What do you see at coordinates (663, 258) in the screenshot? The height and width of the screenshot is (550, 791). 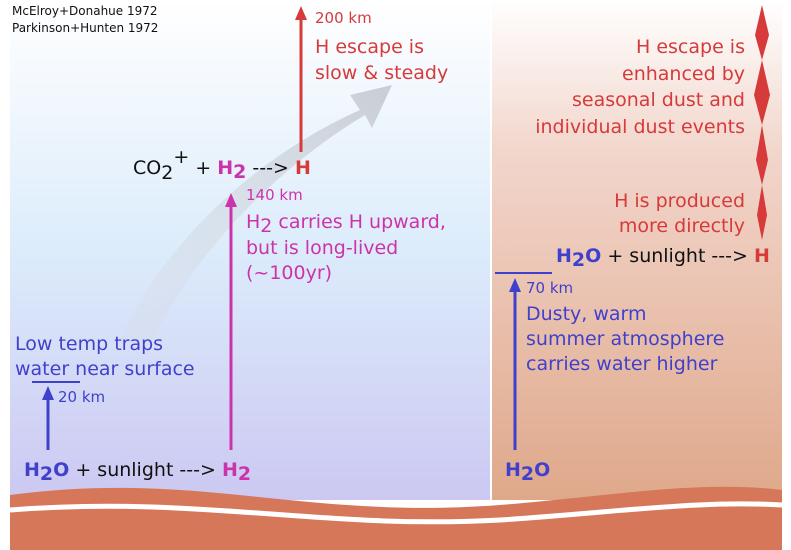 I see `reaction: H2O + sunlight ---> H` at bounding box center [663, 258].